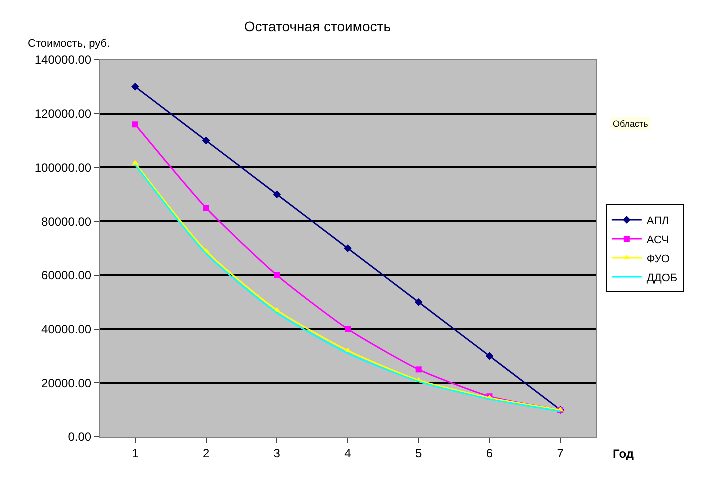 The width and height of the screenshot is (706, 487). I want to click on y-tick-label: 60000.00, so click(67, 275).